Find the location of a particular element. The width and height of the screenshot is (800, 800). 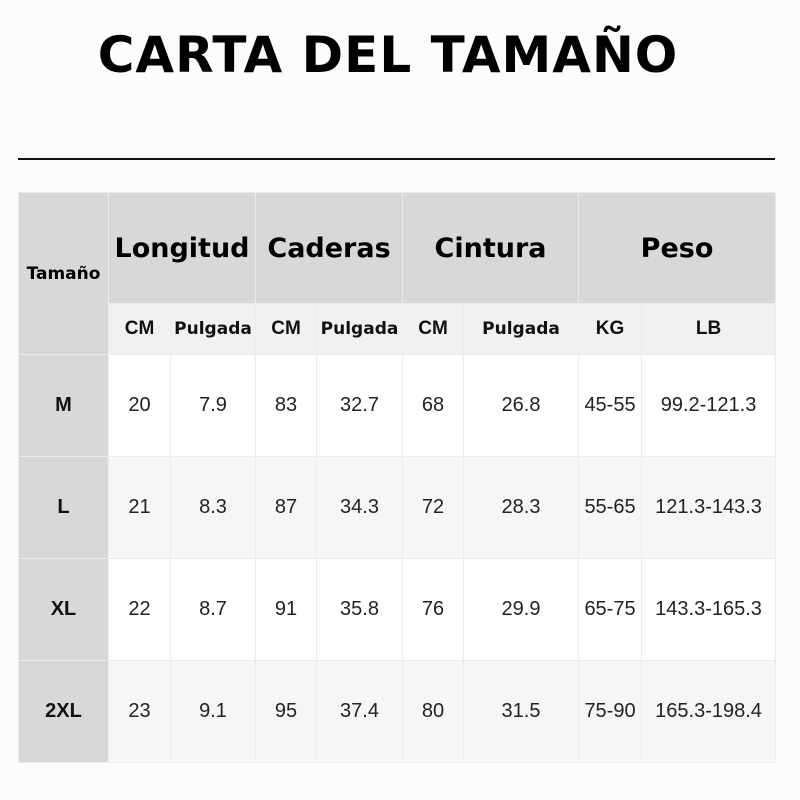

size-header: Tamaño is located at coordinates (63, 273).